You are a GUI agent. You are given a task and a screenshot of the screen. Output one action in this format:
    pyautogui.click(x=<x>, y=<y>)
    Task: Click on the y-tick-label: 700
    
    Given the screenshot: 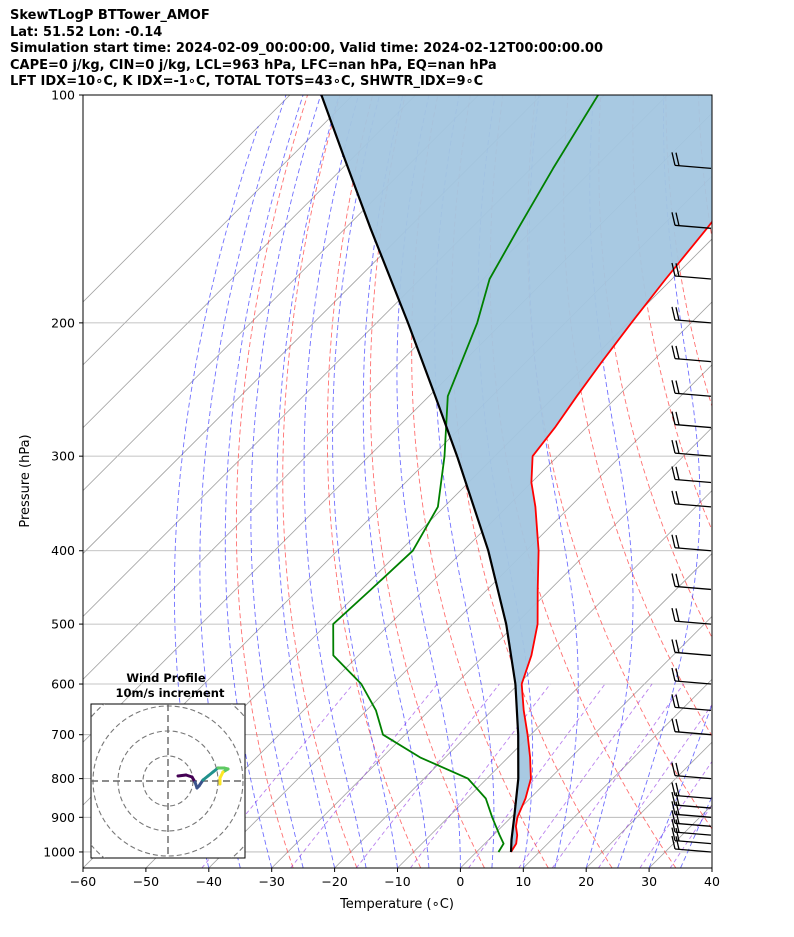 What is the action you would take?
    pyautogui.click(x=63, y=734)
    